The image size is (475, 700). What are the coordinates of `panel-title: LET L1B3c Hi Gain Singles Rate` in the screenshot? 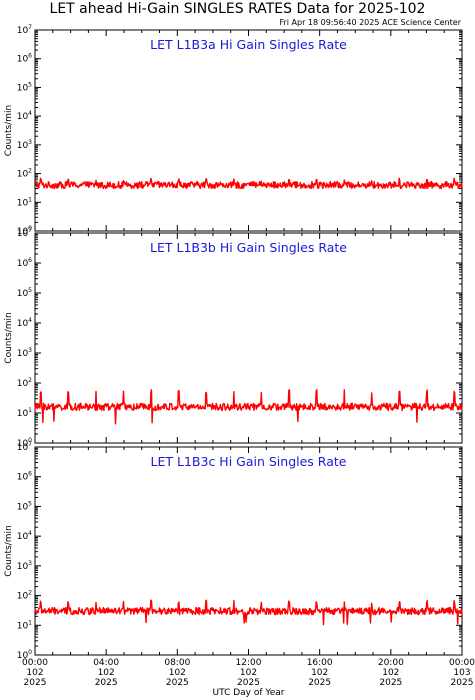 It's located at (249, 461).